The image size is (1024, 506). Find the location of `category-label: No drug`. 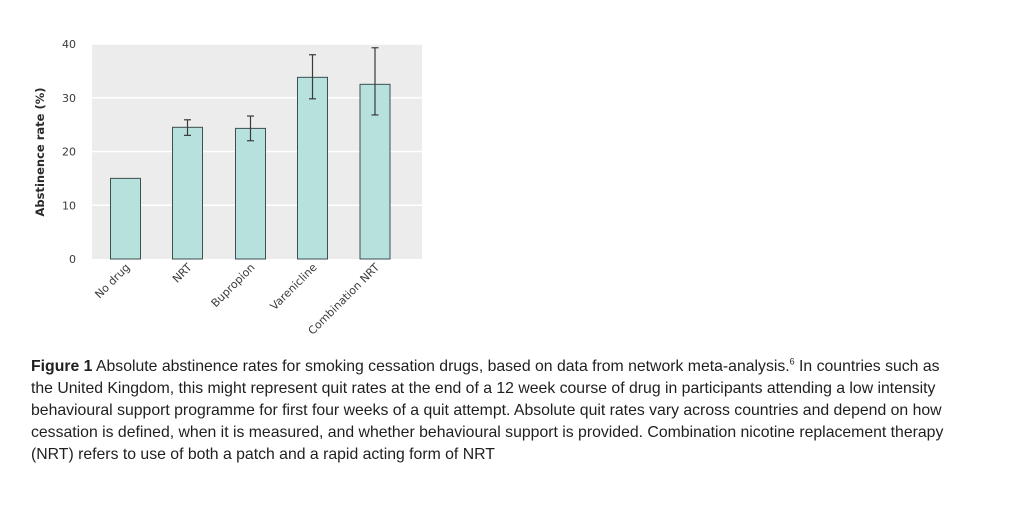

category-label: No drug is located at coordinates (112, 281).